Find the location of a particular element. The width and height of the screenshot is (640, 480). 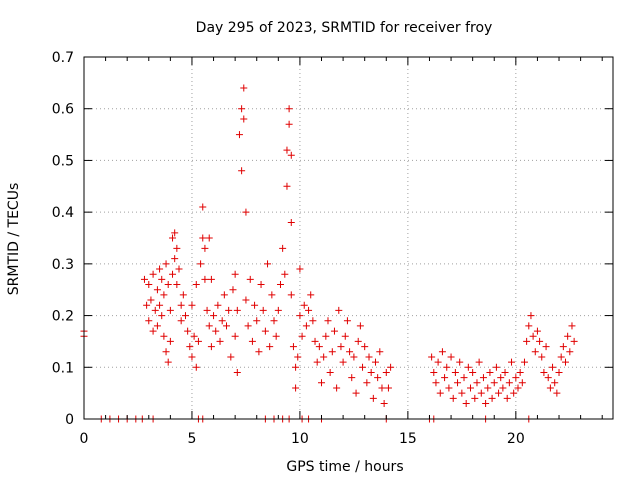

y-axis-title: SRMTID / TECUs is located at coordinates (14, 239).